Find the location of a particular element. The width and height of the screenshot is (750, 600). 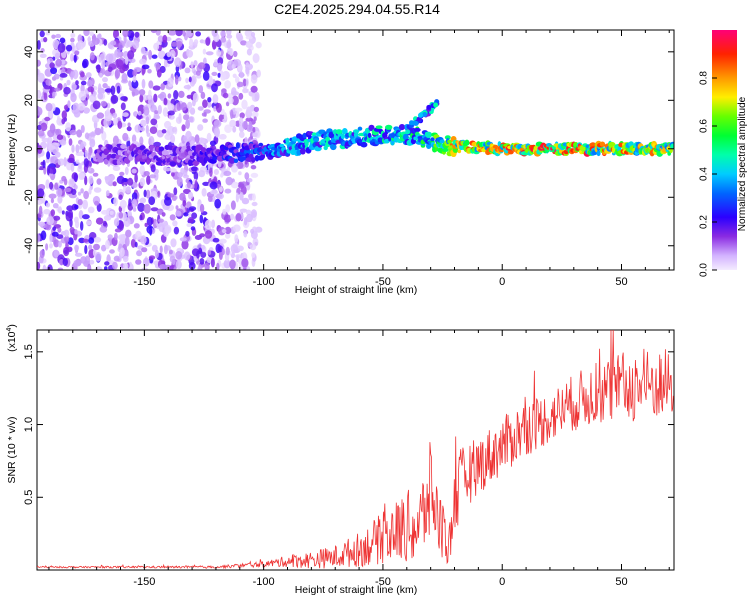

x-tick-label: -150 is located at coordinates (144, 282).